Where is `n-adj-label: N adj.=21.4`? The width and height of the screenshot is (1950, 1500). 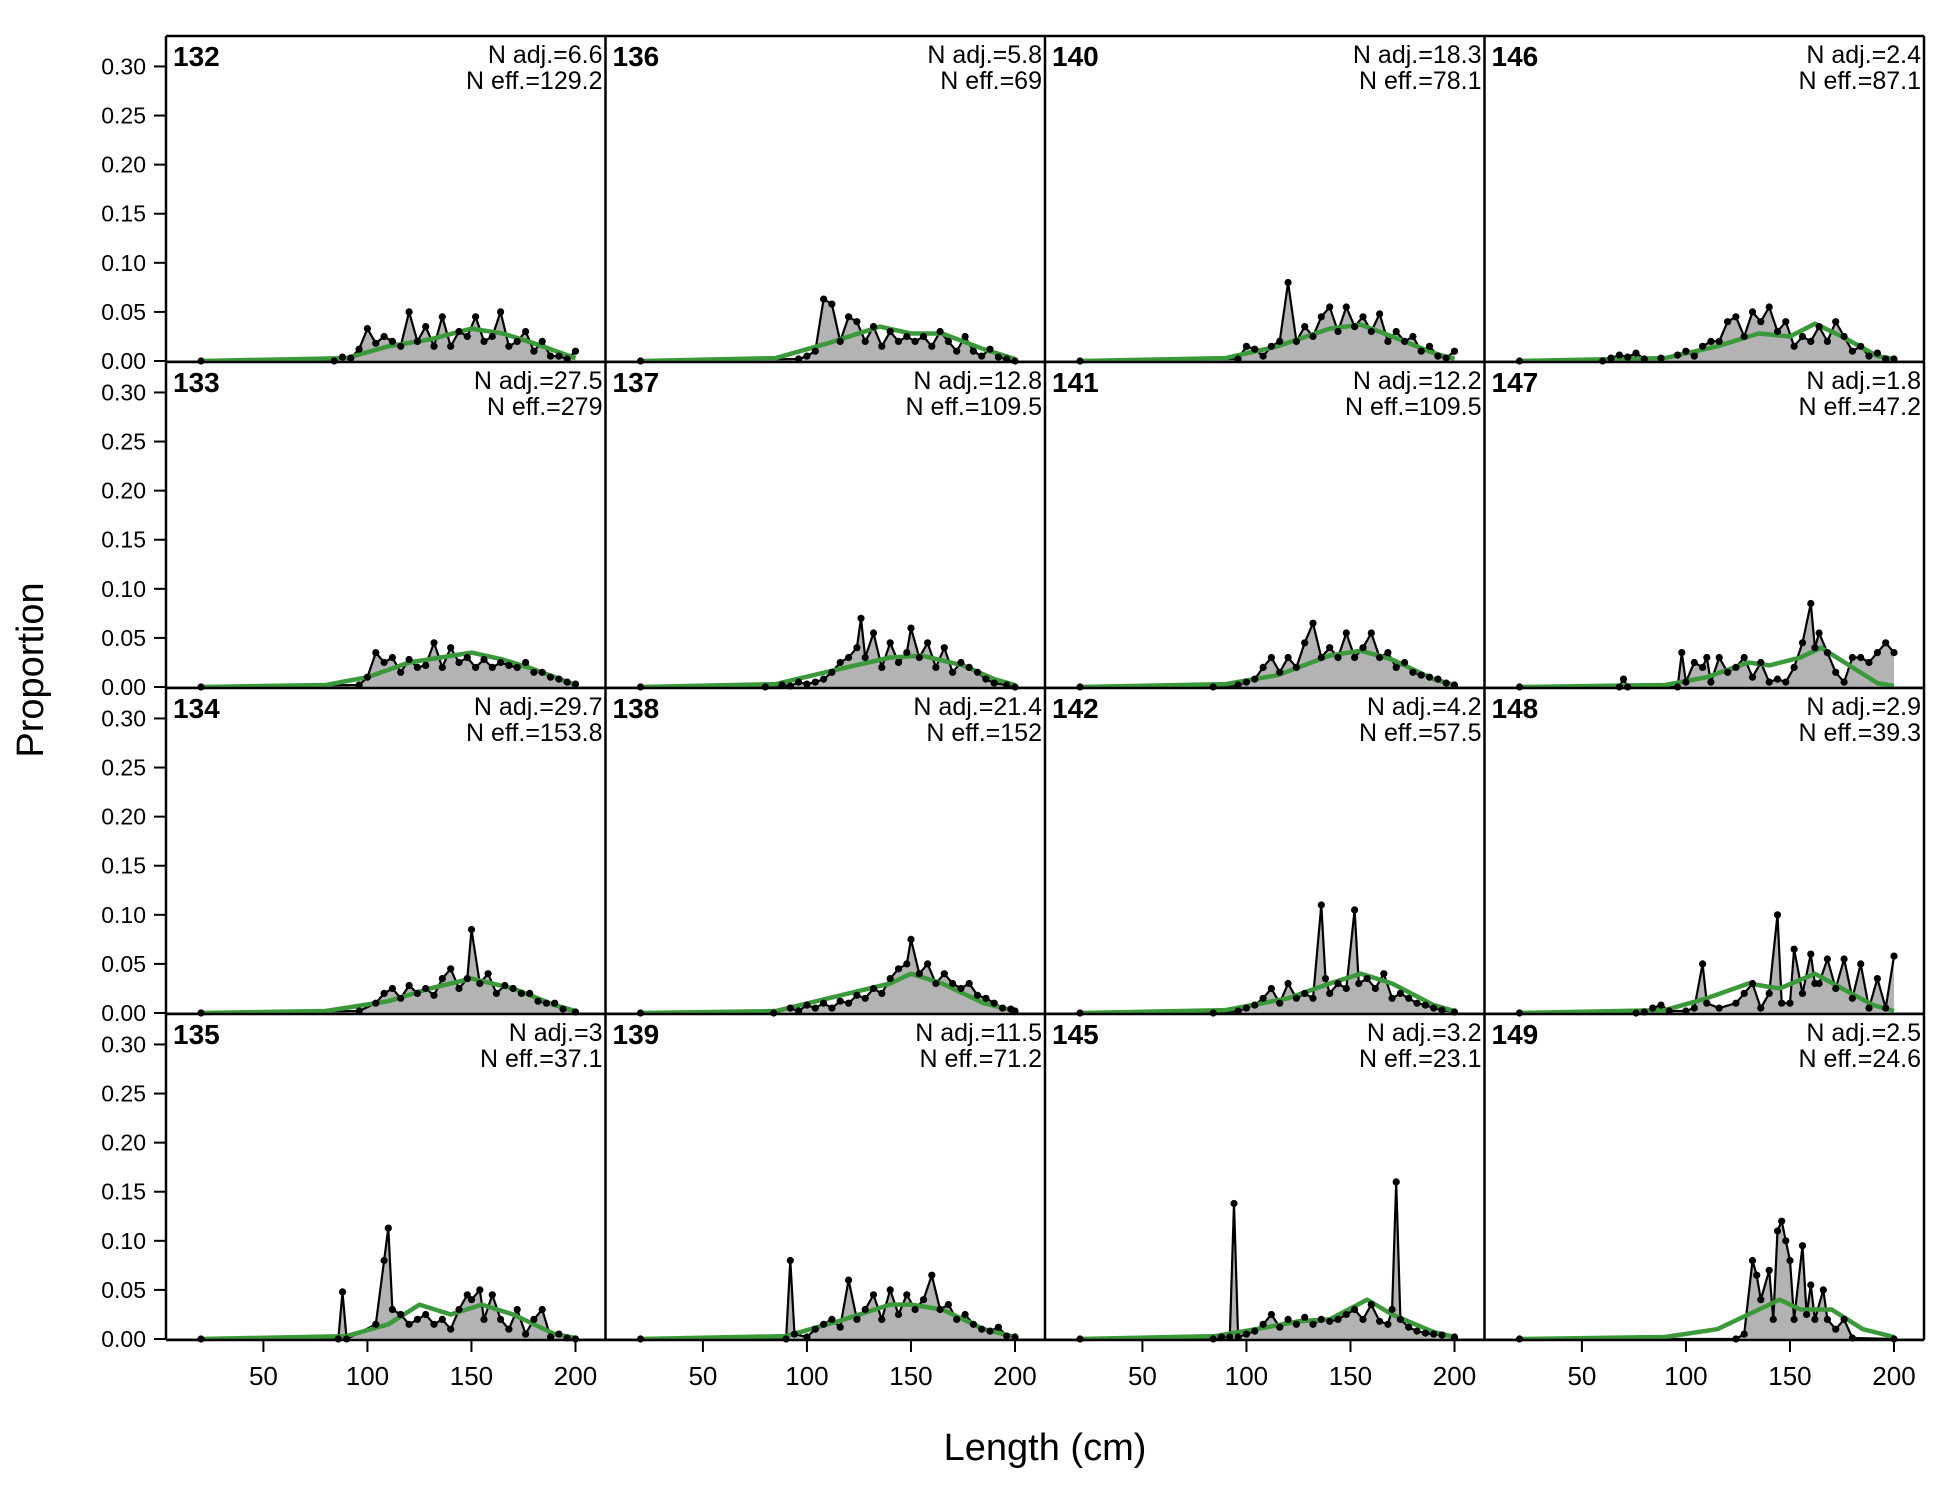
n-adj-label: N adj.=21.4 is located at coordinates (977, 707).